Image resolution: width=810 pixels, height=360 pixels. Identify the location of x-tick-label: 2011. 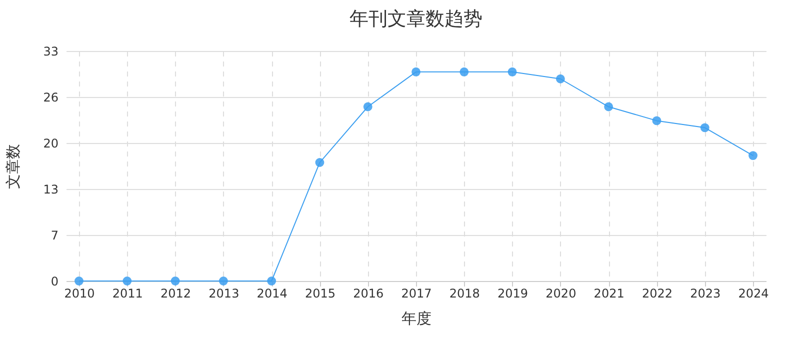
(127, 293).